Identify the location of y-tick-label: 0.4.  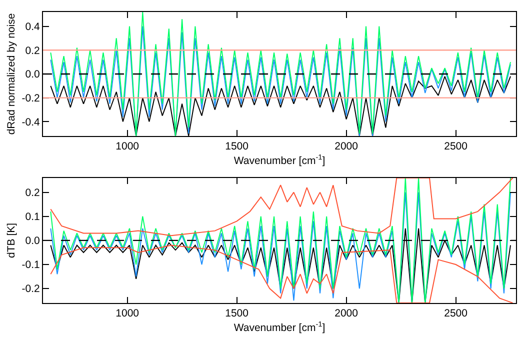
(32, 26).